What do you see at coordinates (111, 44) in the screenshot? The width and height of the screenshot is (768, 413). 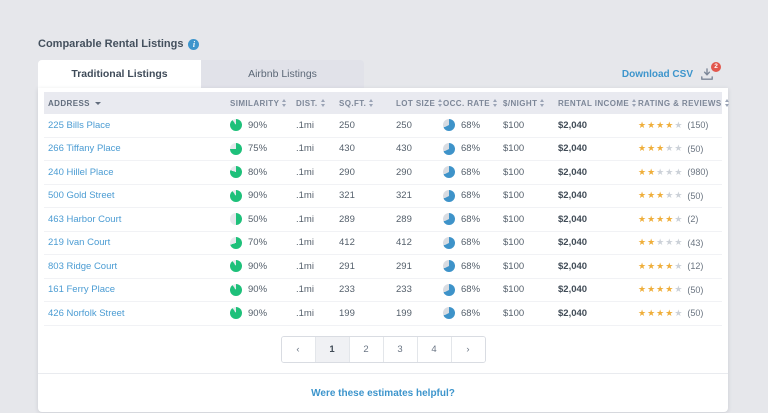 I see `page-title: Comparable Rental Listings` at bounding box center [111, 44].